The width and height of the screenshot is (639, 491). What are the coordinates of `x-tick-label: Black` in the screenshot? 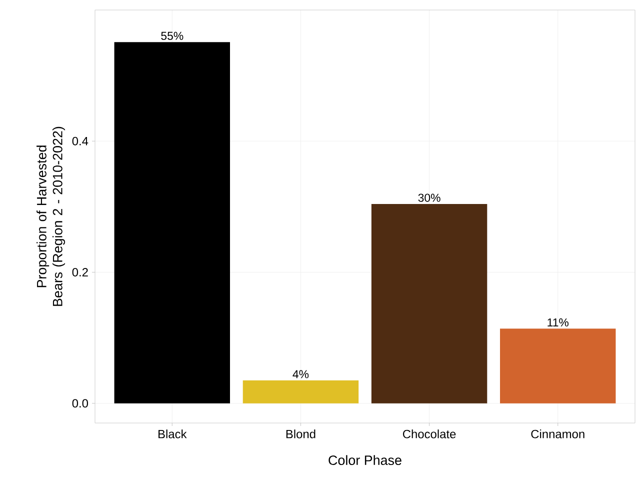 It's located at (172, 434).